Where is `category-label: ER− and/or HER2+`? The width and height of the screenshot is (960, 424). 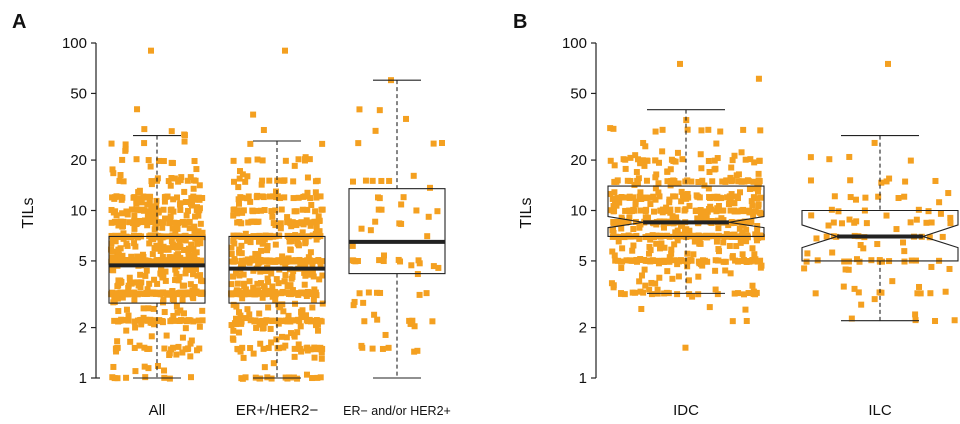 category-label: ER− and/or HER2+ is located at coordinates (397, 411).